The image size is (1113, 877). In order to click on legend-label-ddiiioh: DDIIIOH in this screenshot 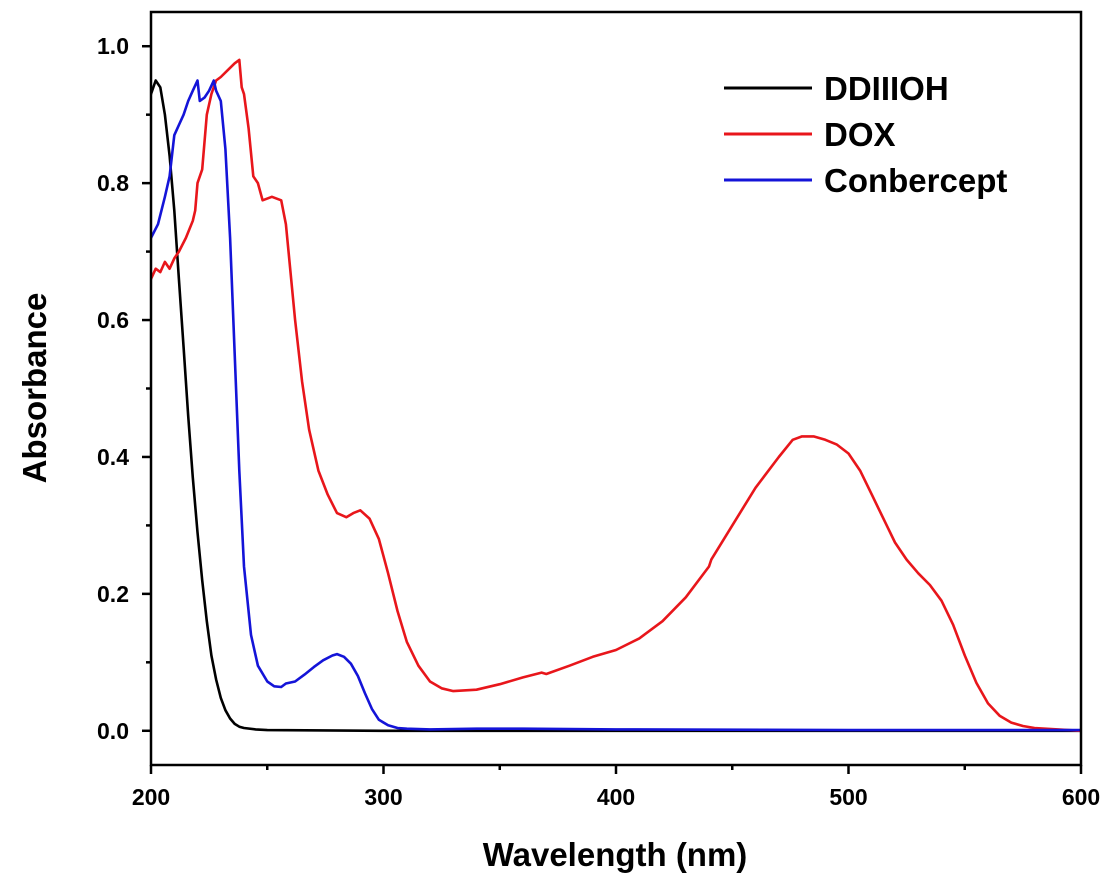, I will do `click(886, 88)`.